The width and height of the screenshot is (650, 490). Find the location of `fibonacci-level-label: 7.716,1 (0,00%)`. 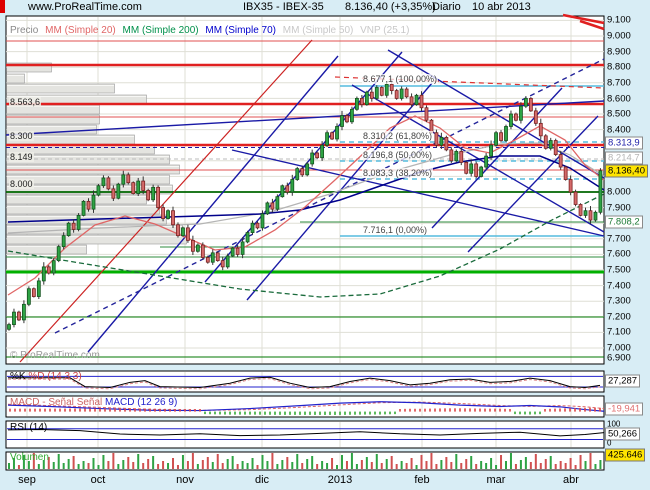

fibonacci-level-label: 7.716,1 (0,00%) is located at coordinates (395, 230).